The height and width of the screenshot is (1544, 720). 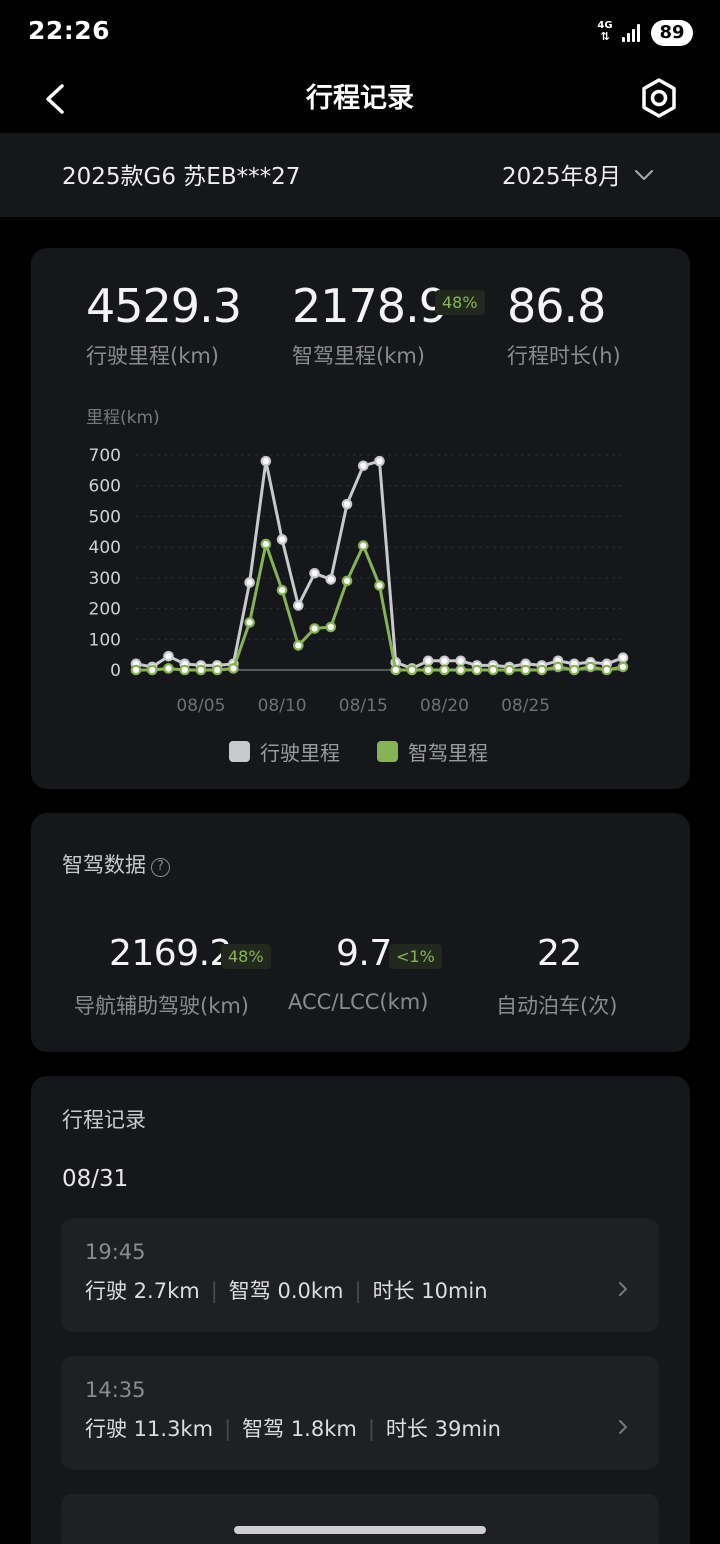 I want to click on legend-item-smart: 智驾里程, so click(x=432, y=751).